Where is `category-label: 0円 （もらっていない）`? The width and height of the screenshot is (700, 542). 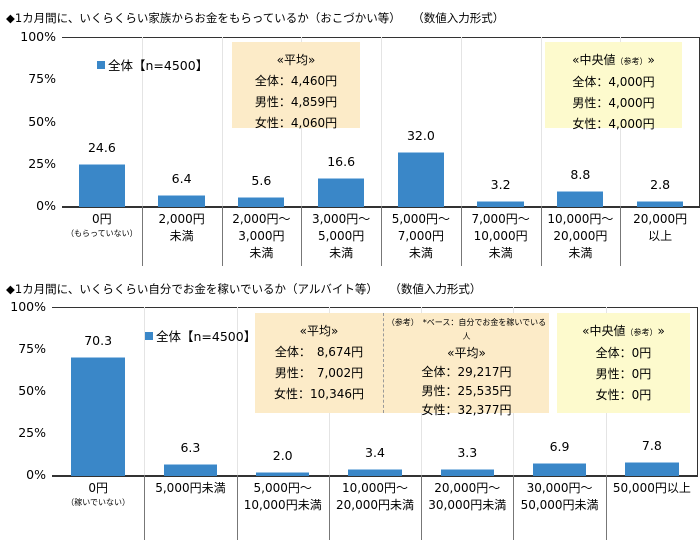
category-label: 0円 （もらっていない） is located at coordinates (102, 225).